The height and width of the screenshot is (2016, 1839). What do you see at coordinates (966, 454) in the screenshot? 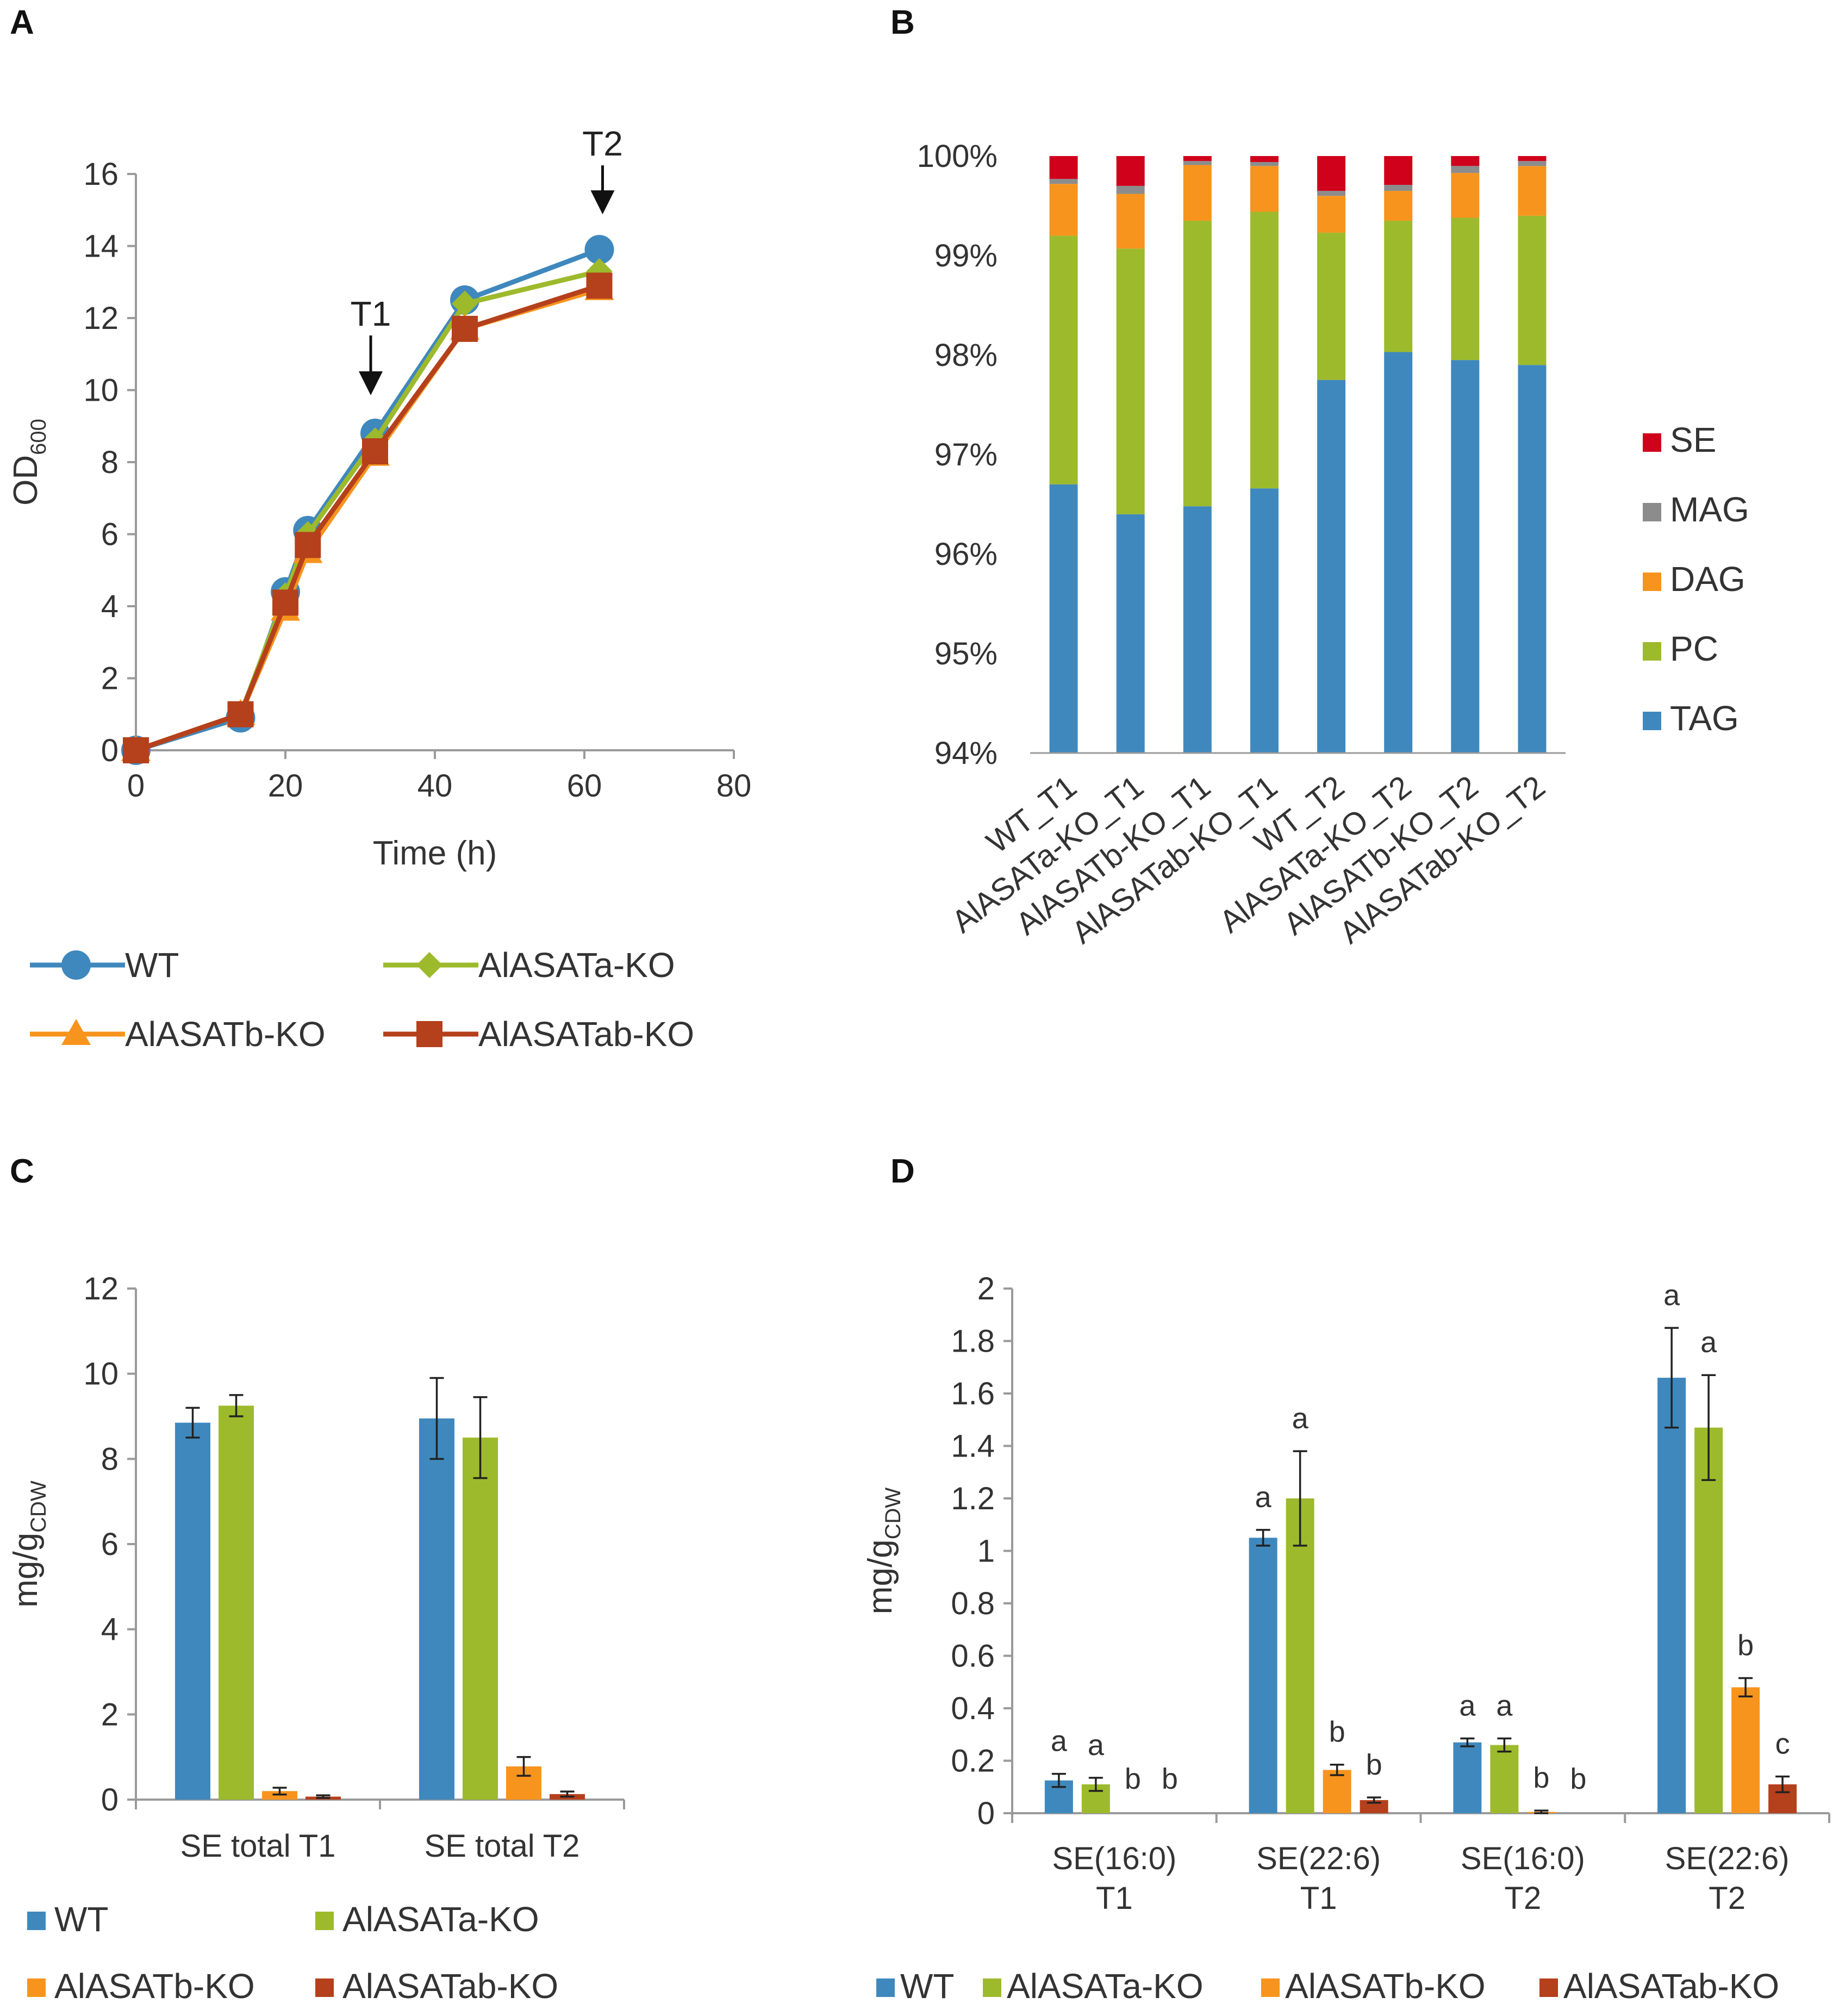
I see `y-tick-label: 97%` at bounding box center [966, 454].